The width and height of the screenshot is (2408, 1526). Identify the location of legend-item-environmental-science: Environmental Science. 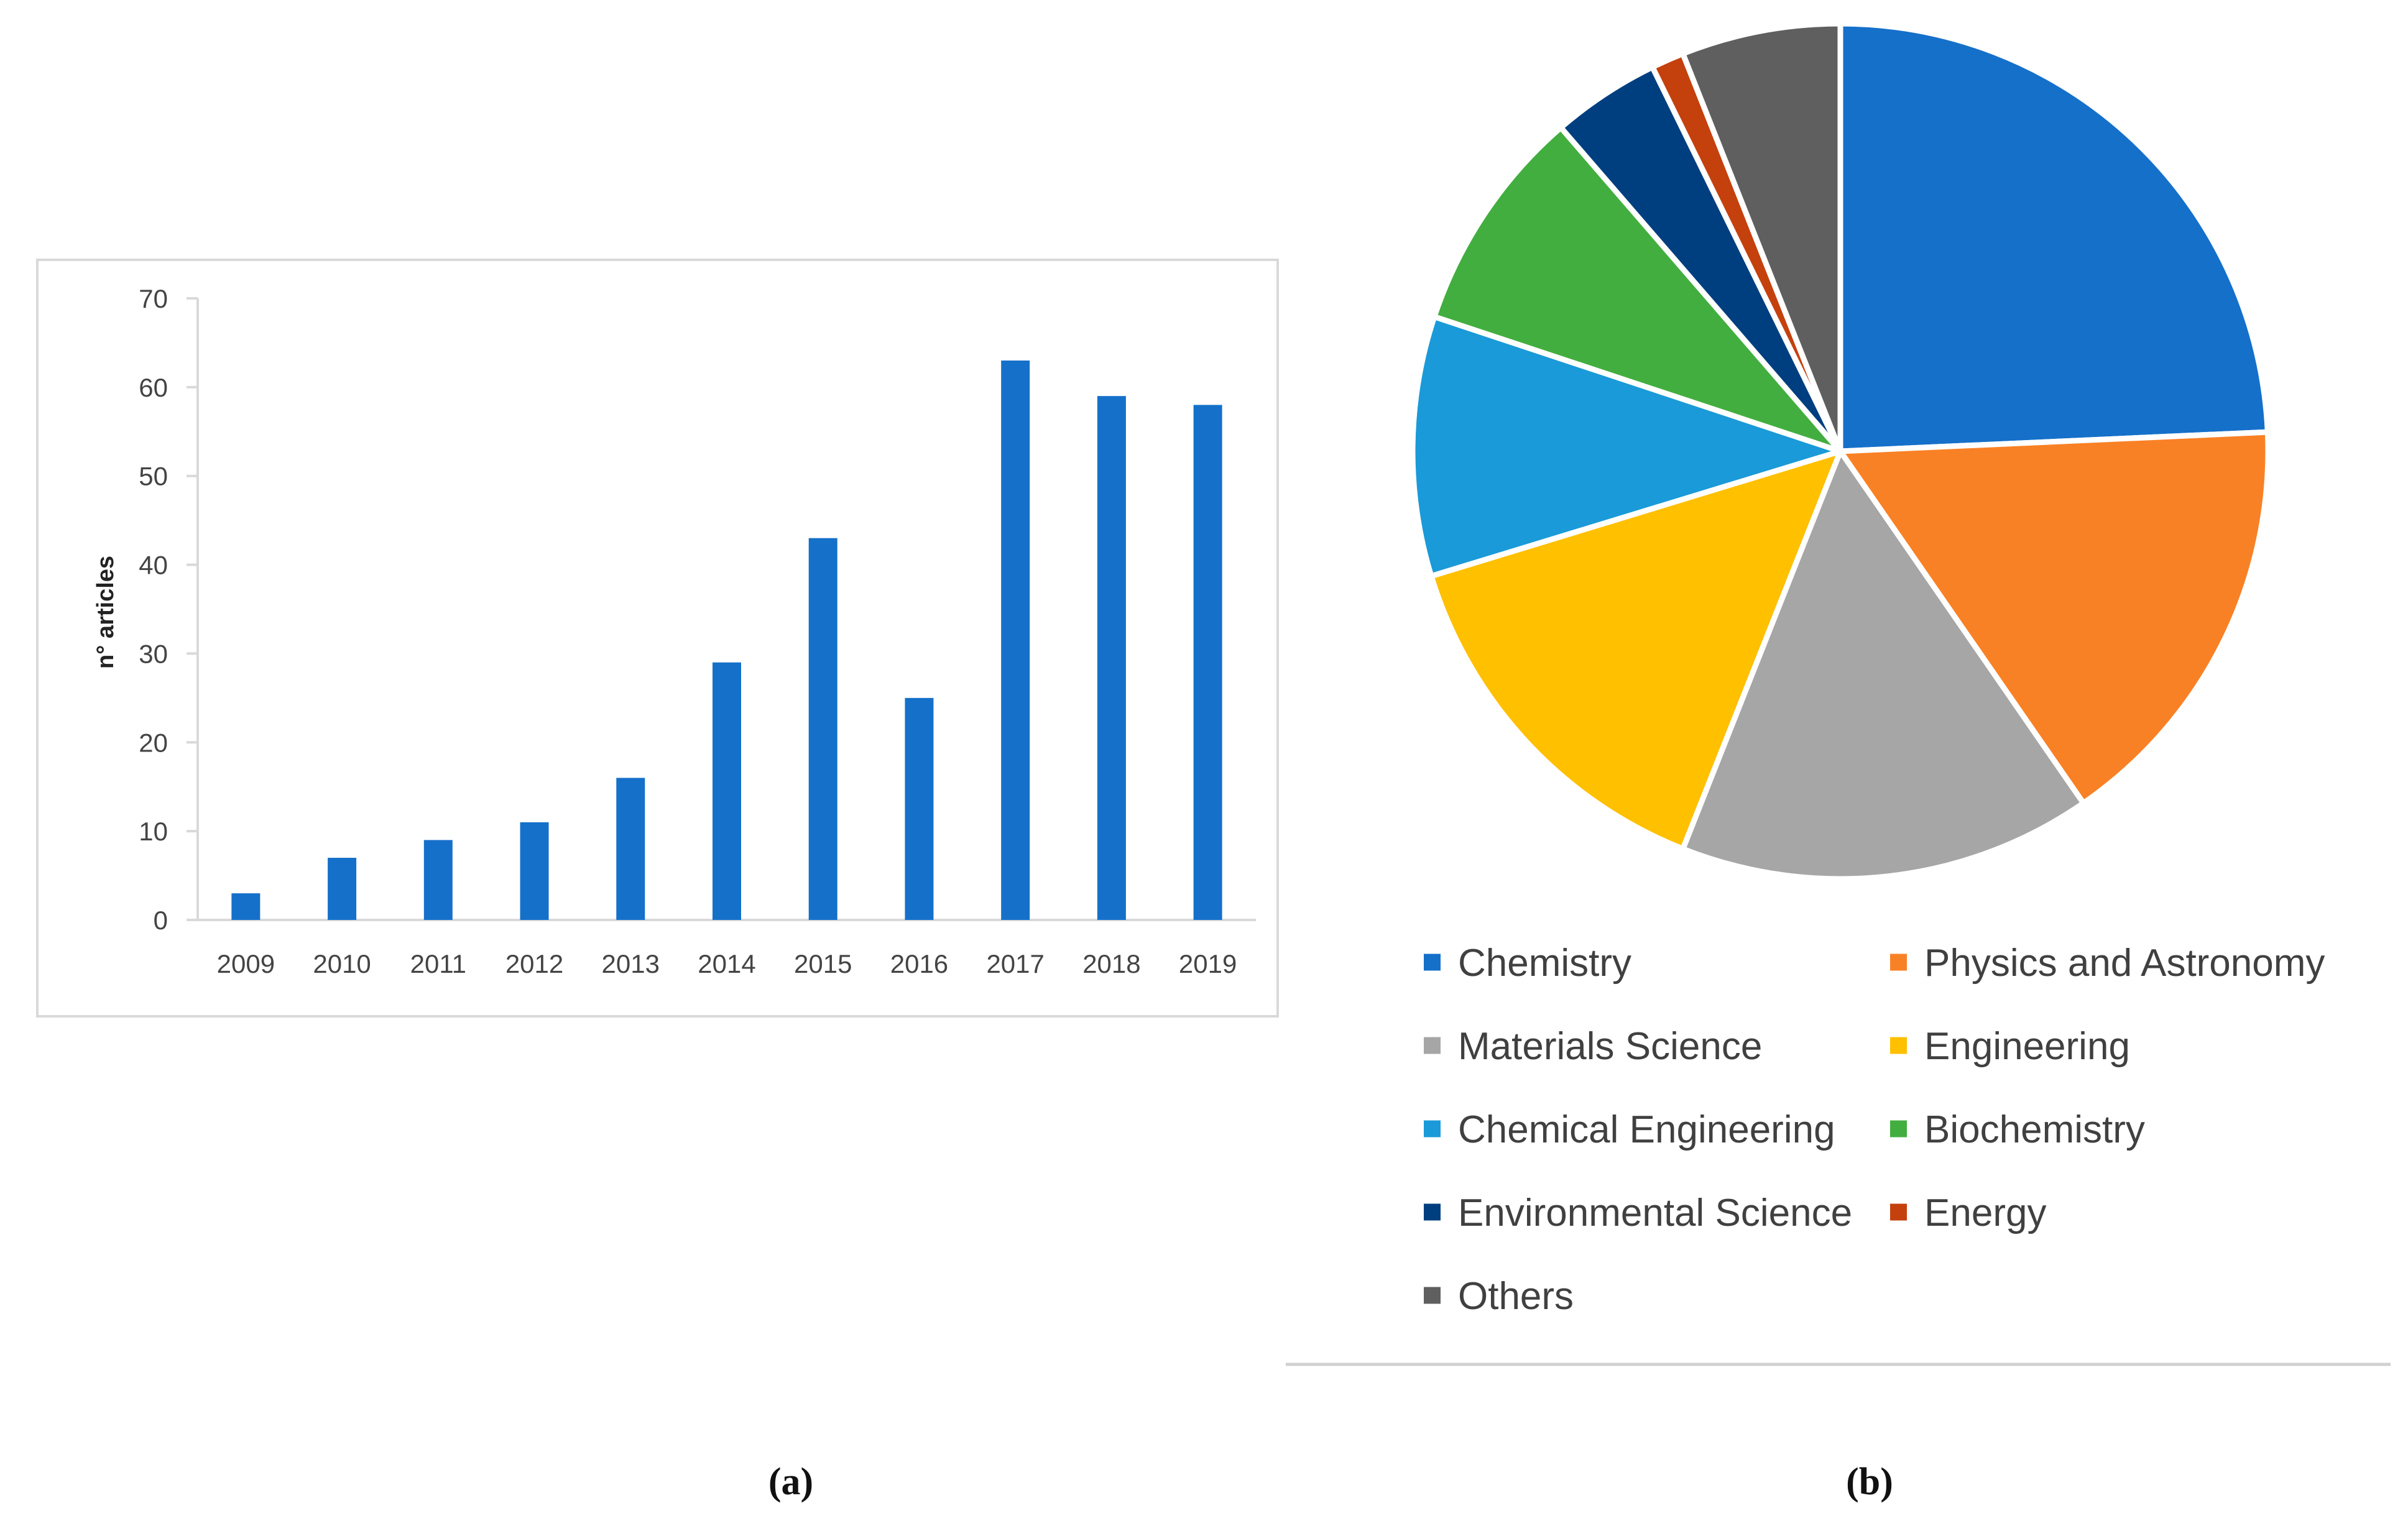
(1638, 1213).